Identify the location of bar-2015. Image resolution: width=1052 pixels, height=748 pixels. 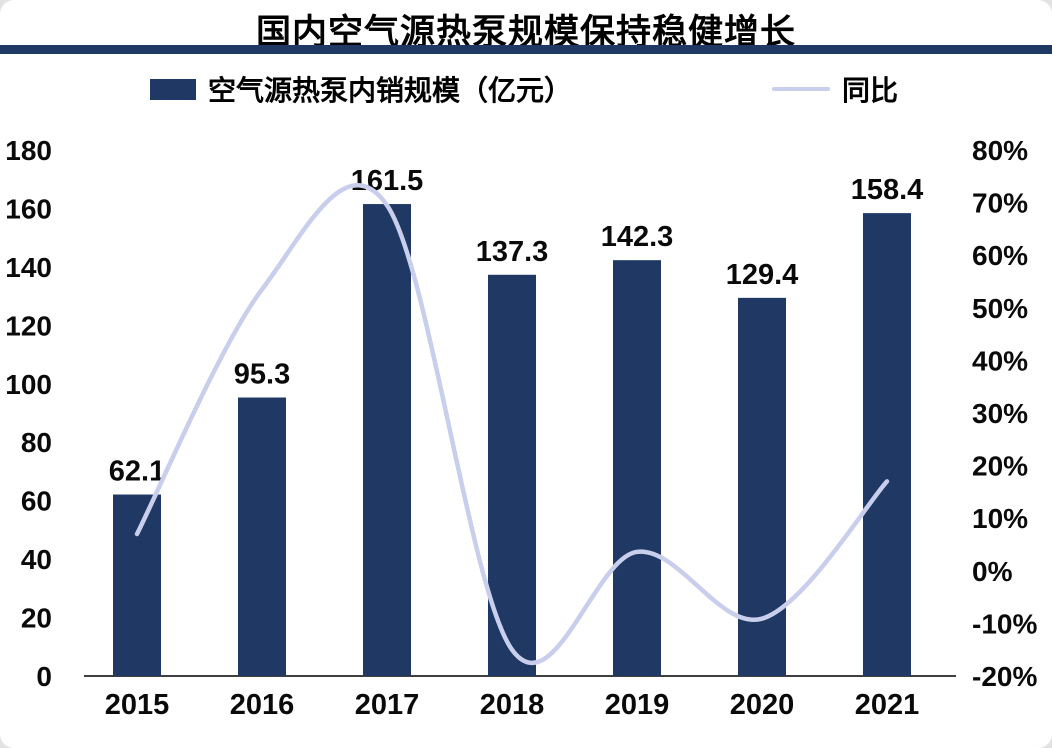
(137, 585).